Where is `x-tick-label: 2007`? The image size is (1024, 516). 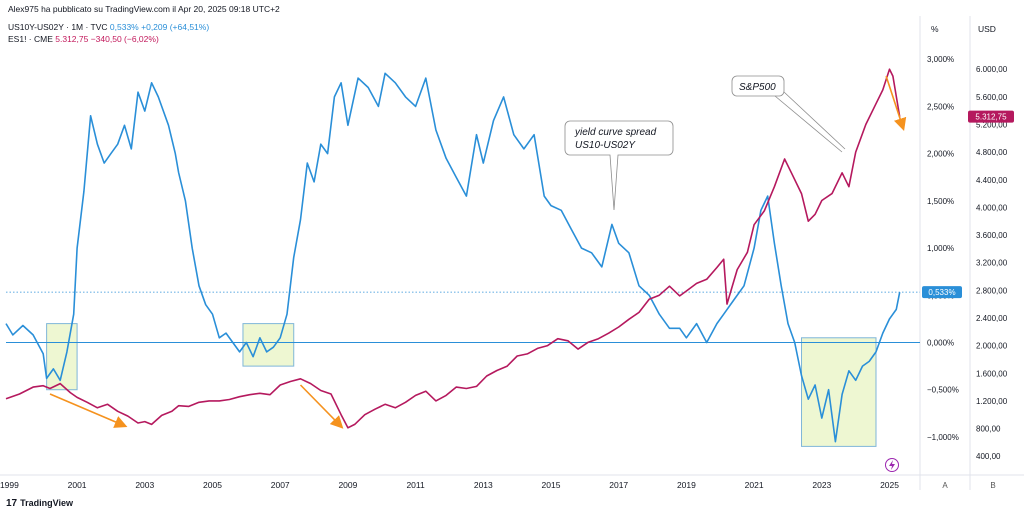
x-tick-label: 2007 is located at coordinates (280, 485).